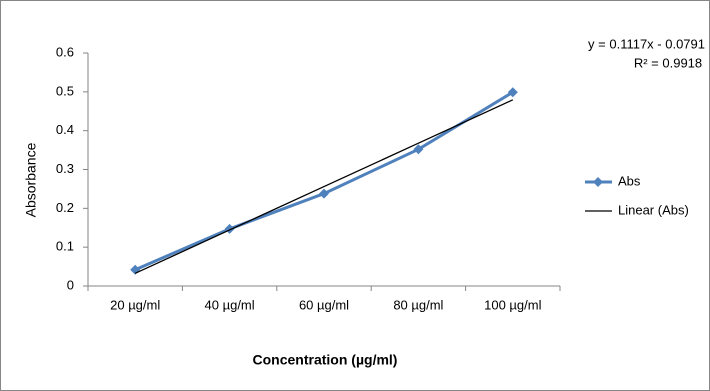  What do you see at coordinates (230, 304) in the screenshot?
I see `x-tick-label: 40 µg/ml` at bounding box center [230, 304].